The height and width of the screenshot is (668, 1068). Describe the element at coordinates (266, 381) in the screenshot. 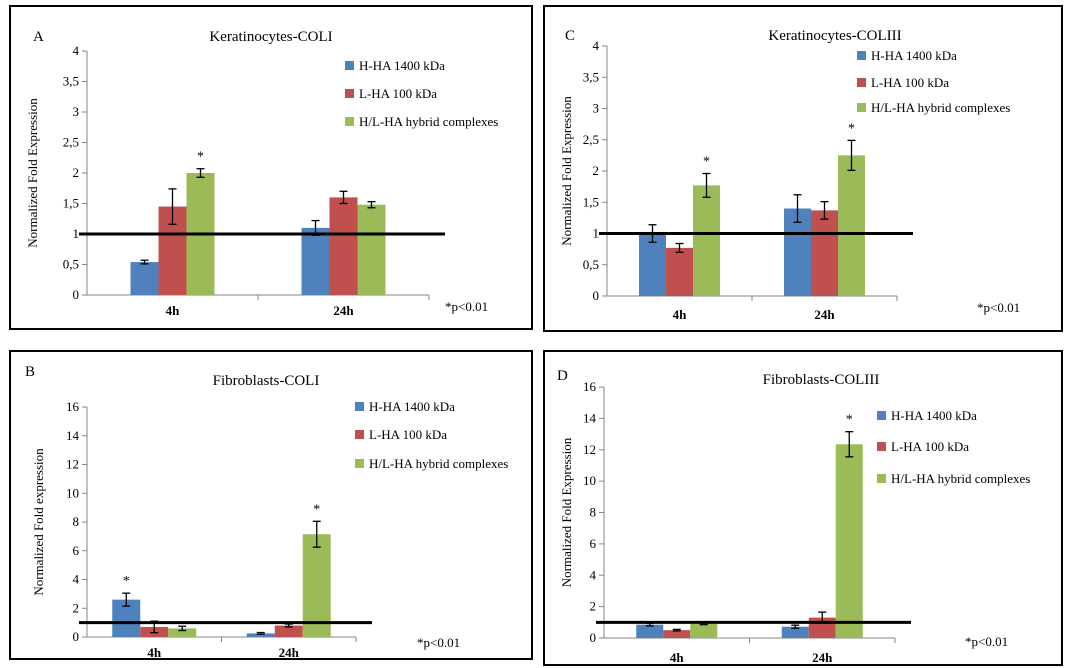

I see `chart-title: Fibroblasts-COLI` at that location.